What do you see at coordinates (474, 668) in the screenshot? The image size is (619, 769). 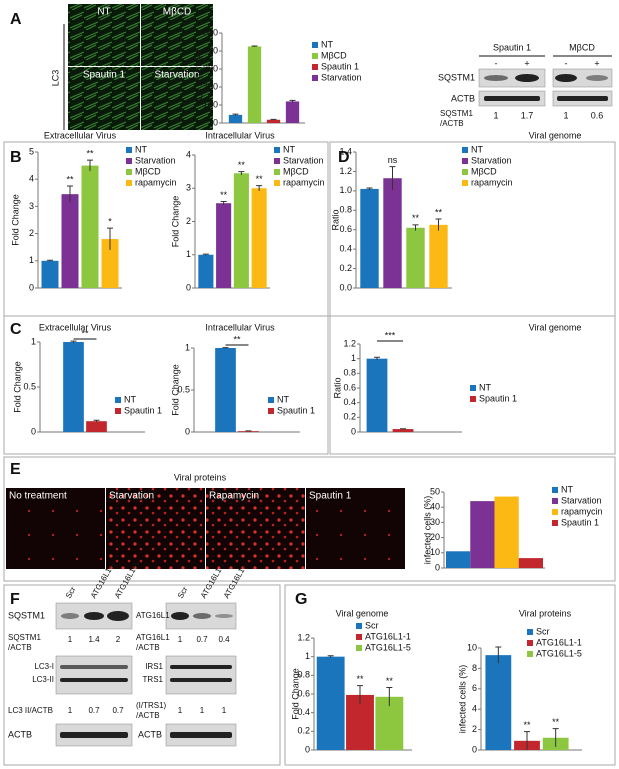 I see `y-tick-label: 8` at bounding box center [474, 668].